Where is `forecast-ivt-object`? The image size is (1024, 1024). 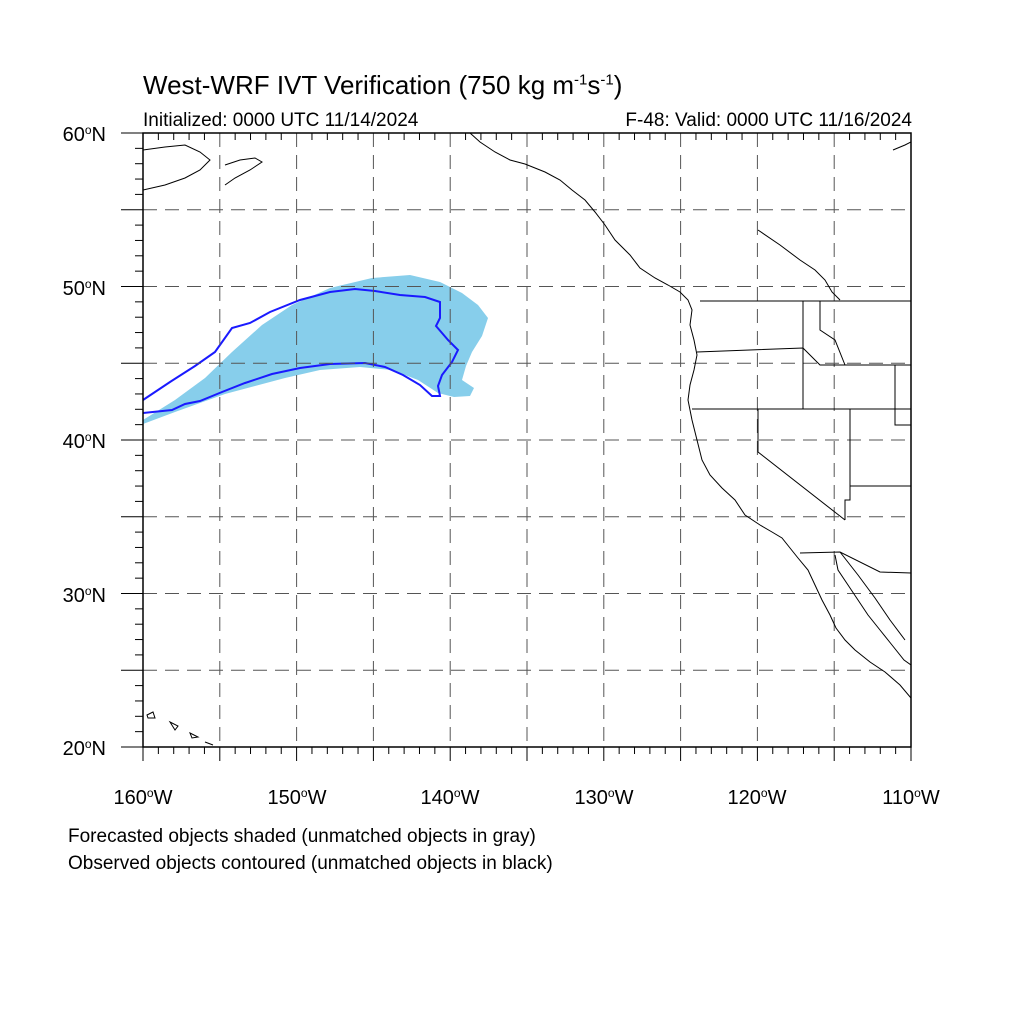
forecast-ivt-object is located at coordinates (315, 349).